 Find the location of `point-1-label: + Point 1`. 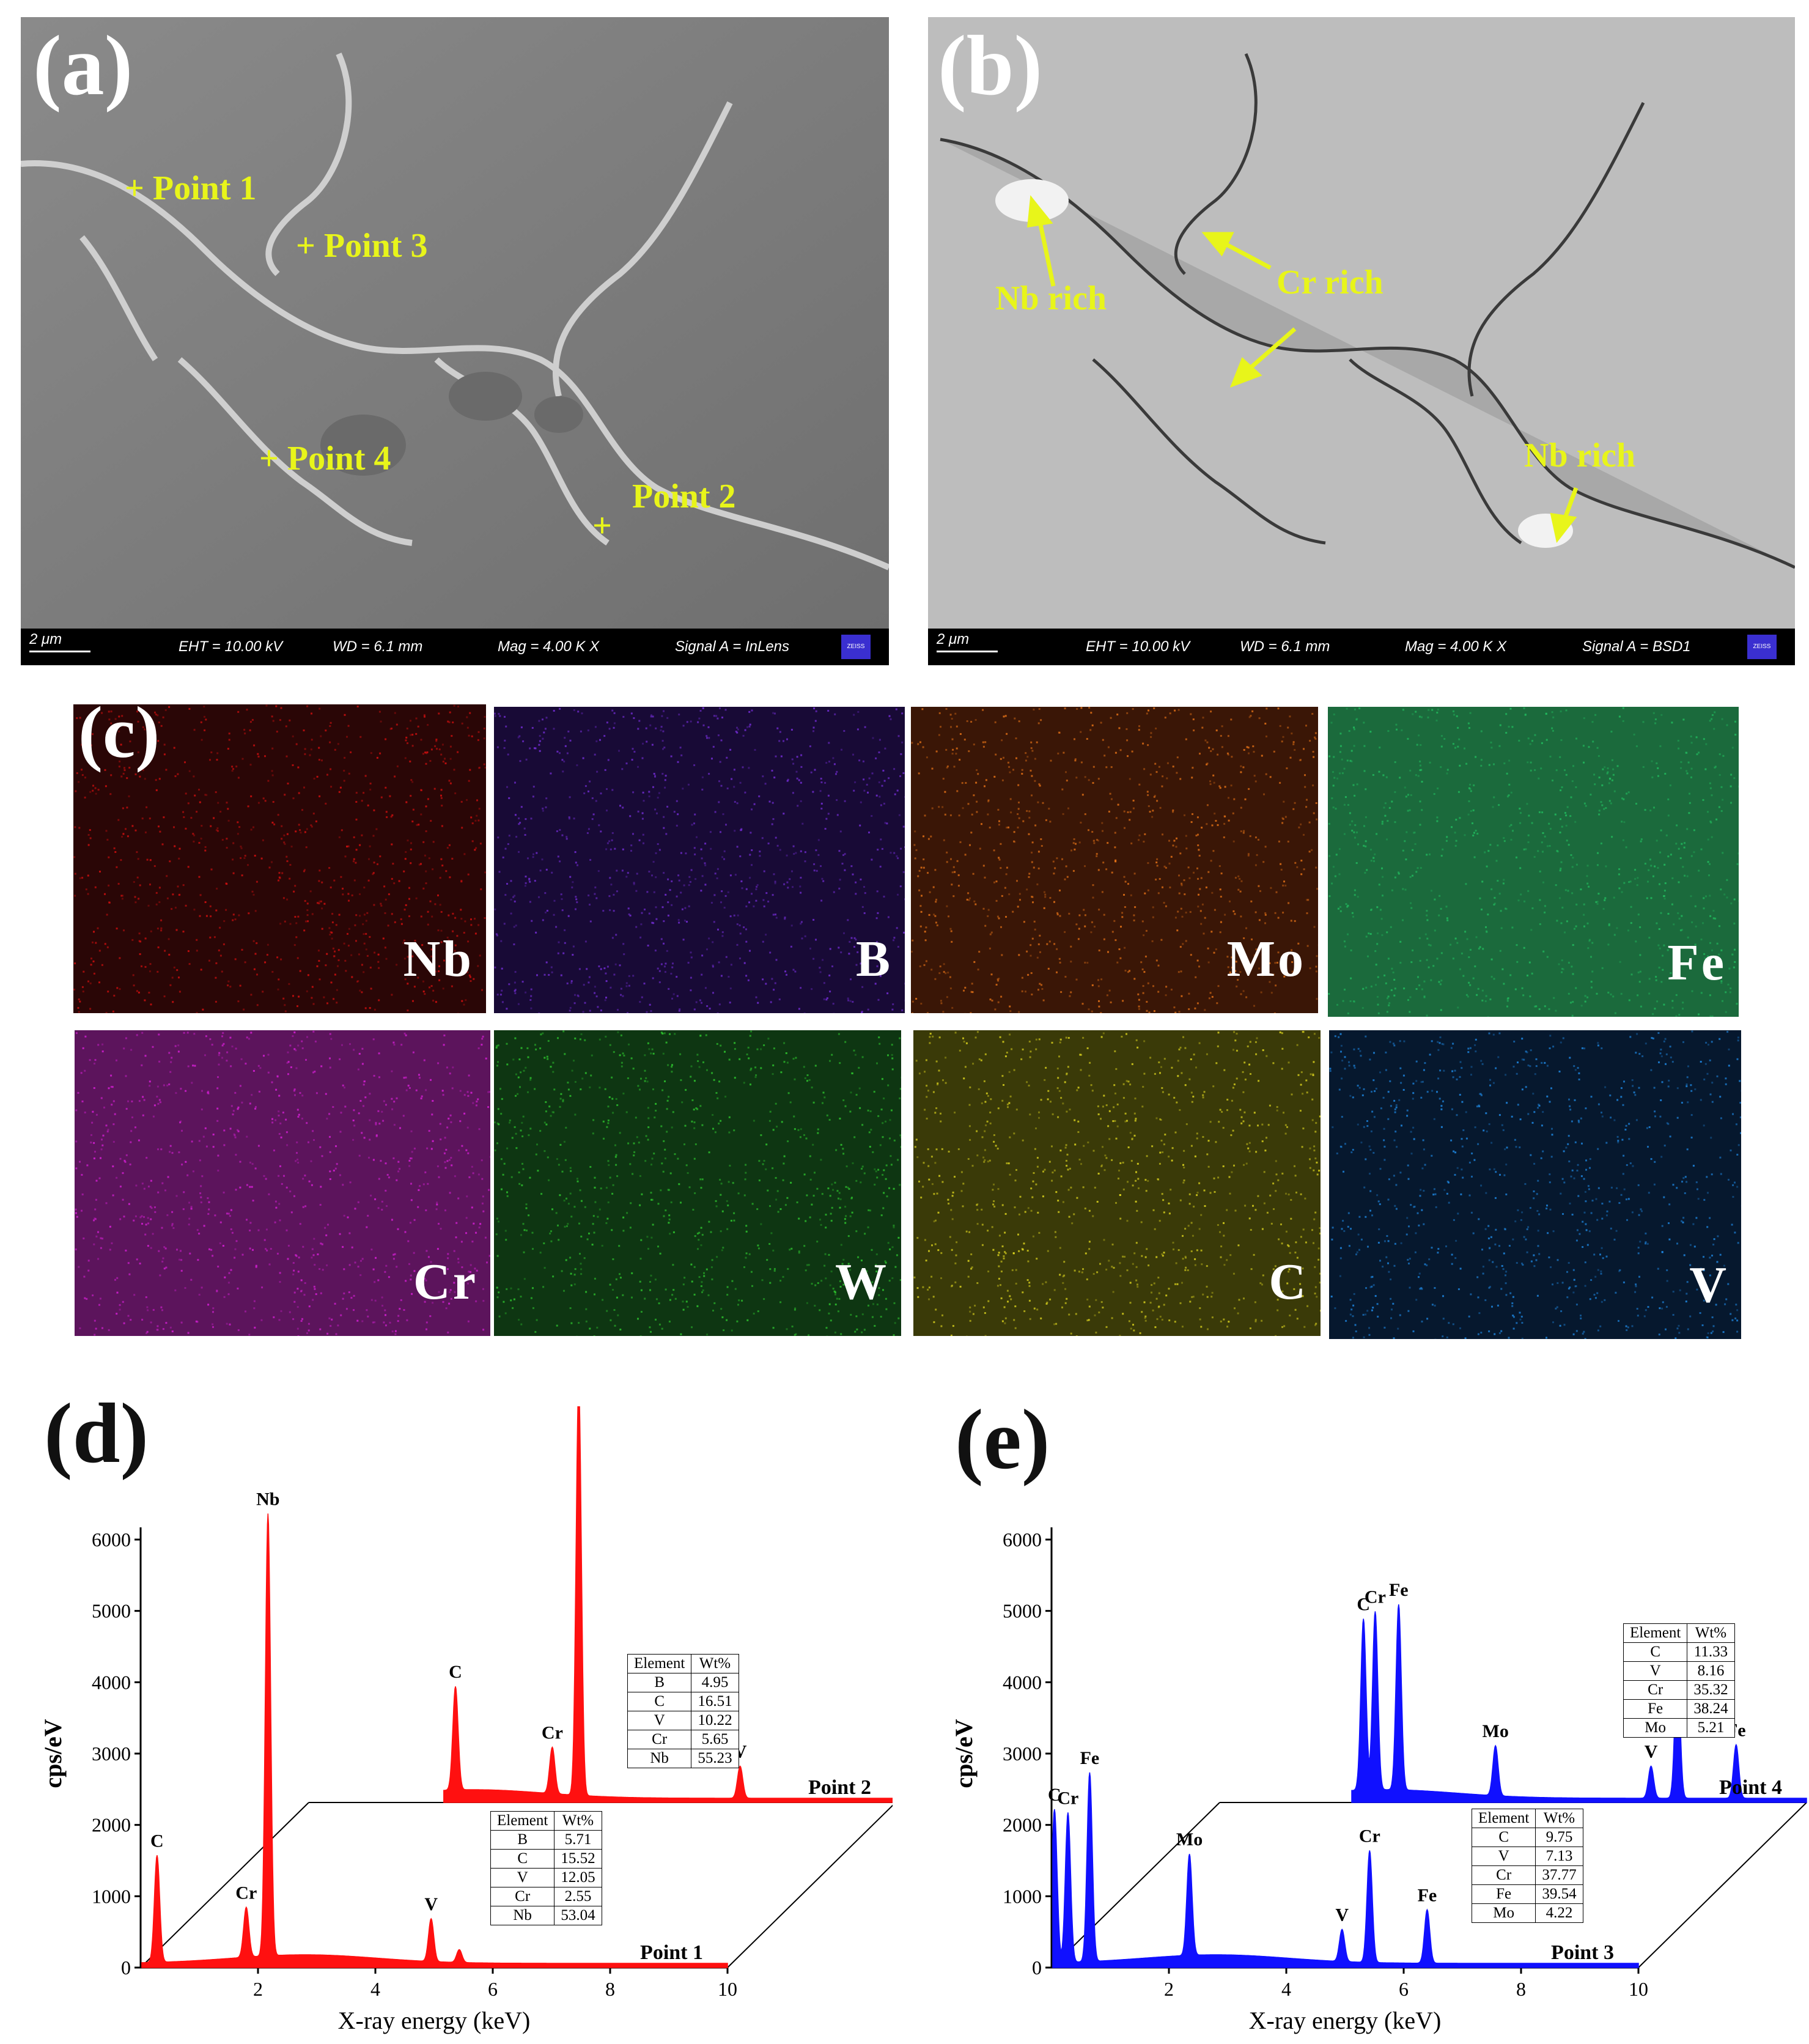

point-1-label: + Point 1 is located at coordinates (191, 188).